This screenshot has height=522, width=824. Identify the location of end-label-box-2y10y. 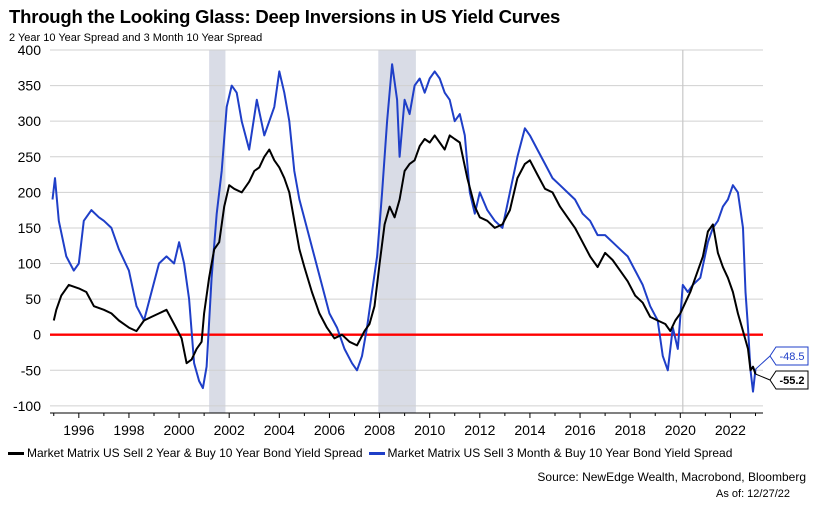
(789, 380).